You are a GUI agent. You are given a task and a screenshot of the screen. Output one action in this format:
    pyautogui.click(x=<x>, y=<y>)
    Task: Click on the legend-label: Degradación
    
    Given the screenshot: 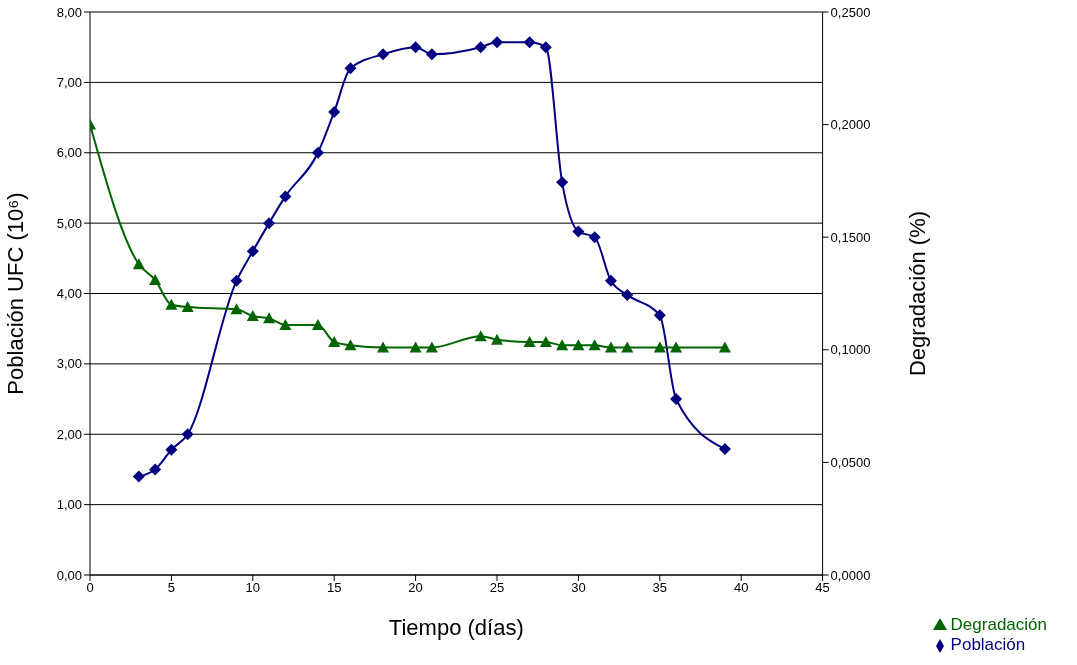 What is the action you would take?
    pyautogui.click(x=998, y=624)
    